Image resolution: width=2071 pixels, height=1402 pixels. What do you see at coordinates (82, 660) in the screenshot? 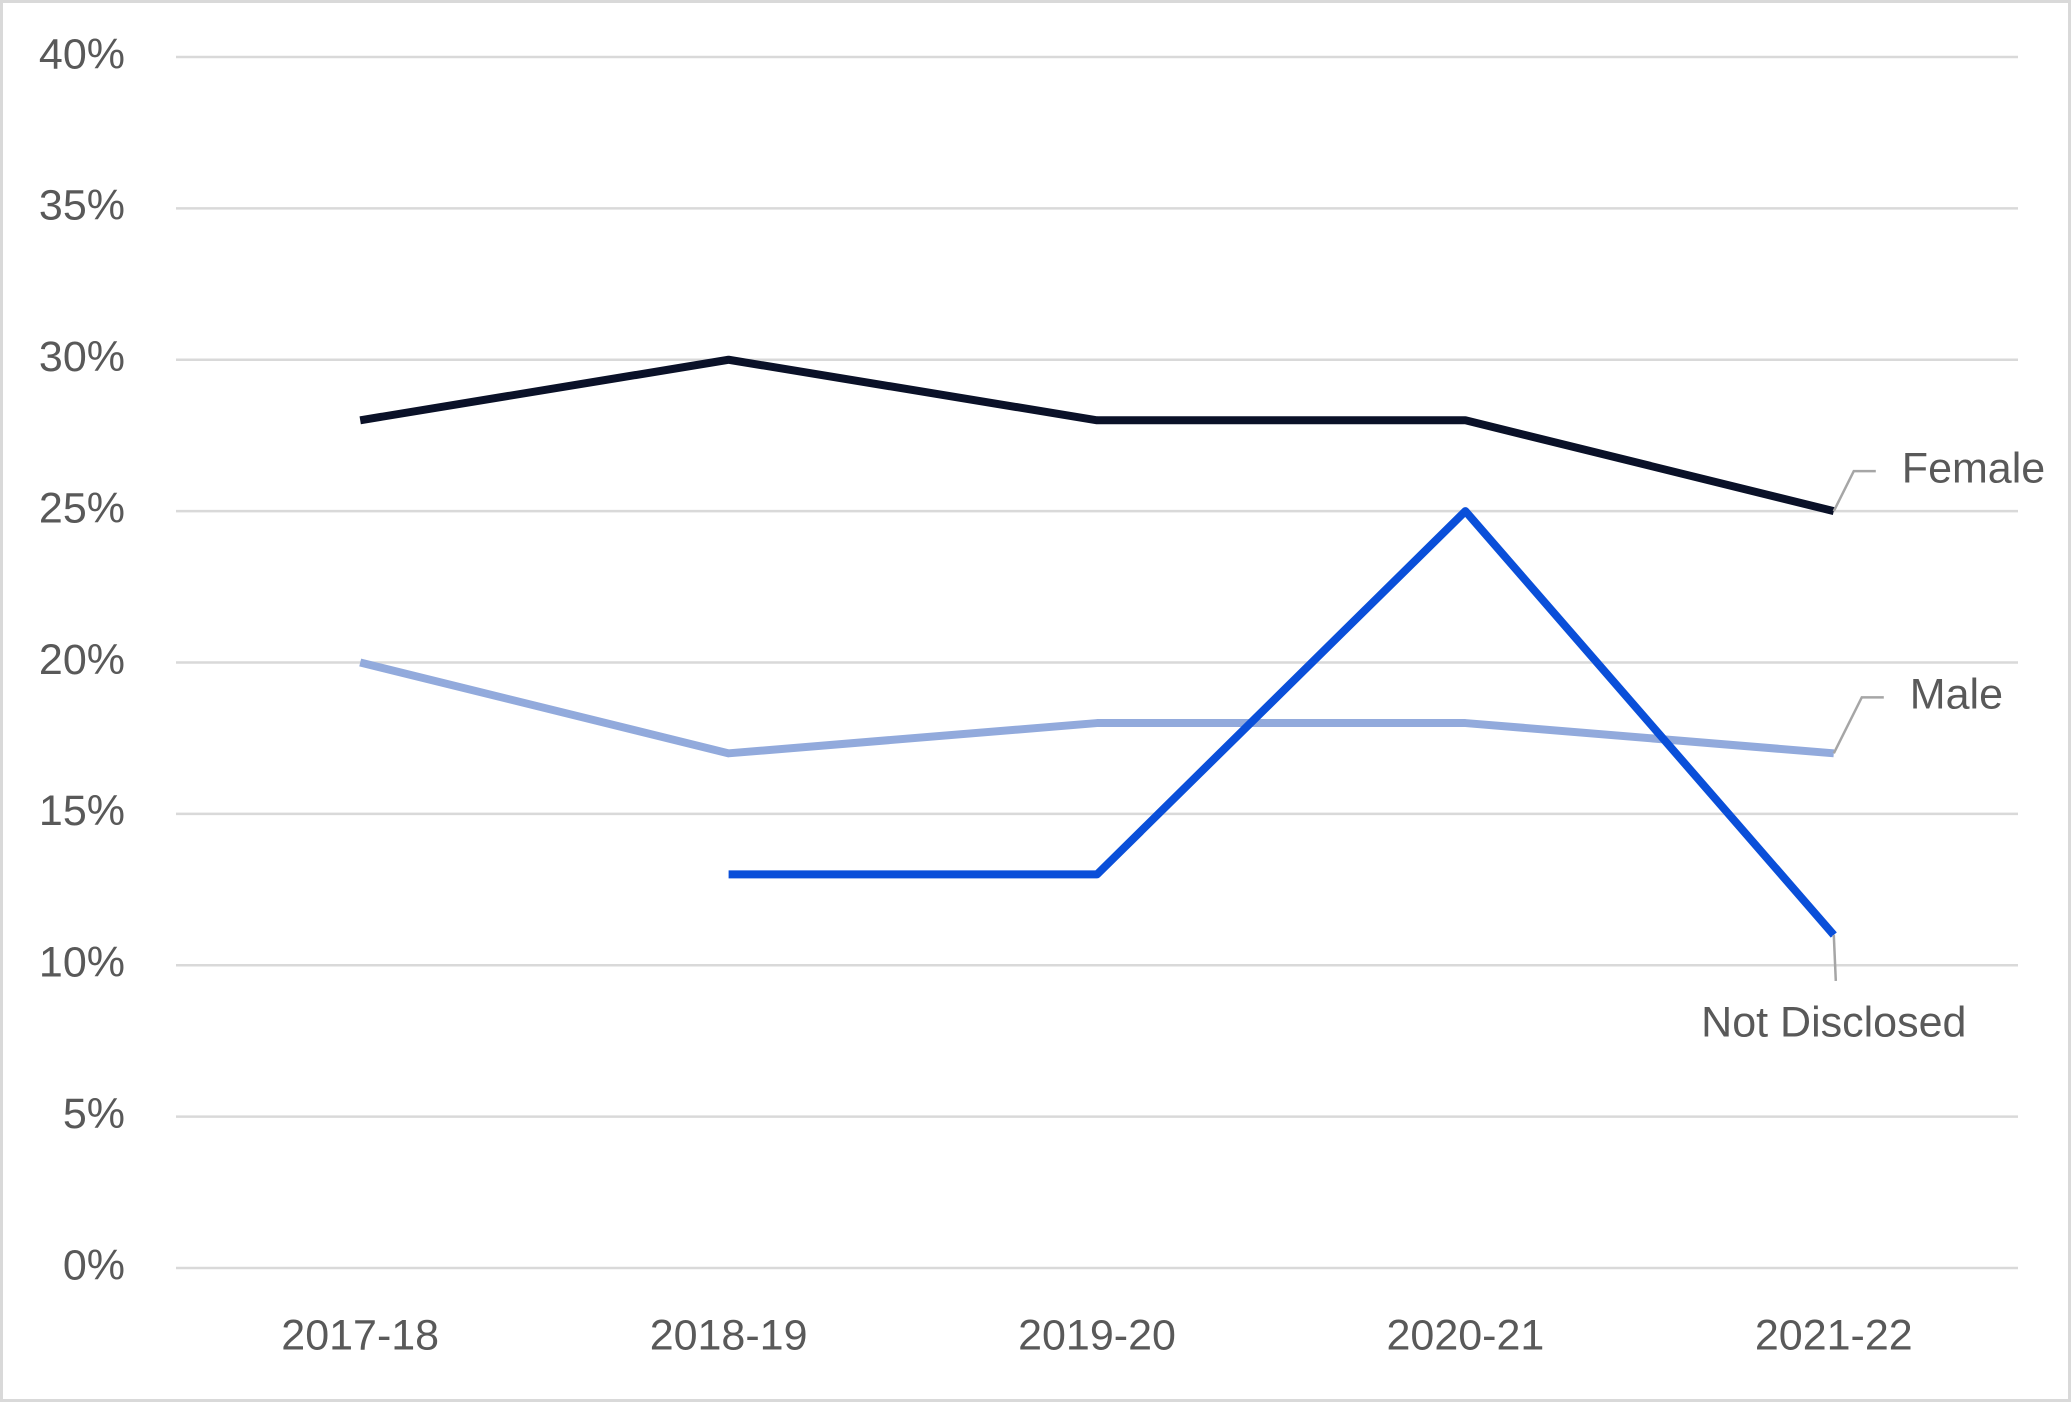
I see `y-tick-label: 20%` at bounding box center [82, 660].